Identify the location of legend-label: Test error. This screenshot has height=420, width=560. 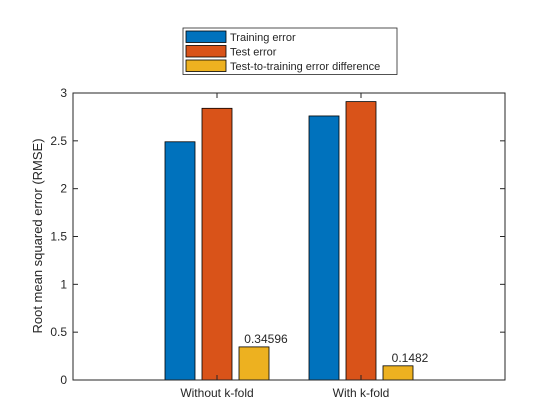
(253, 53).